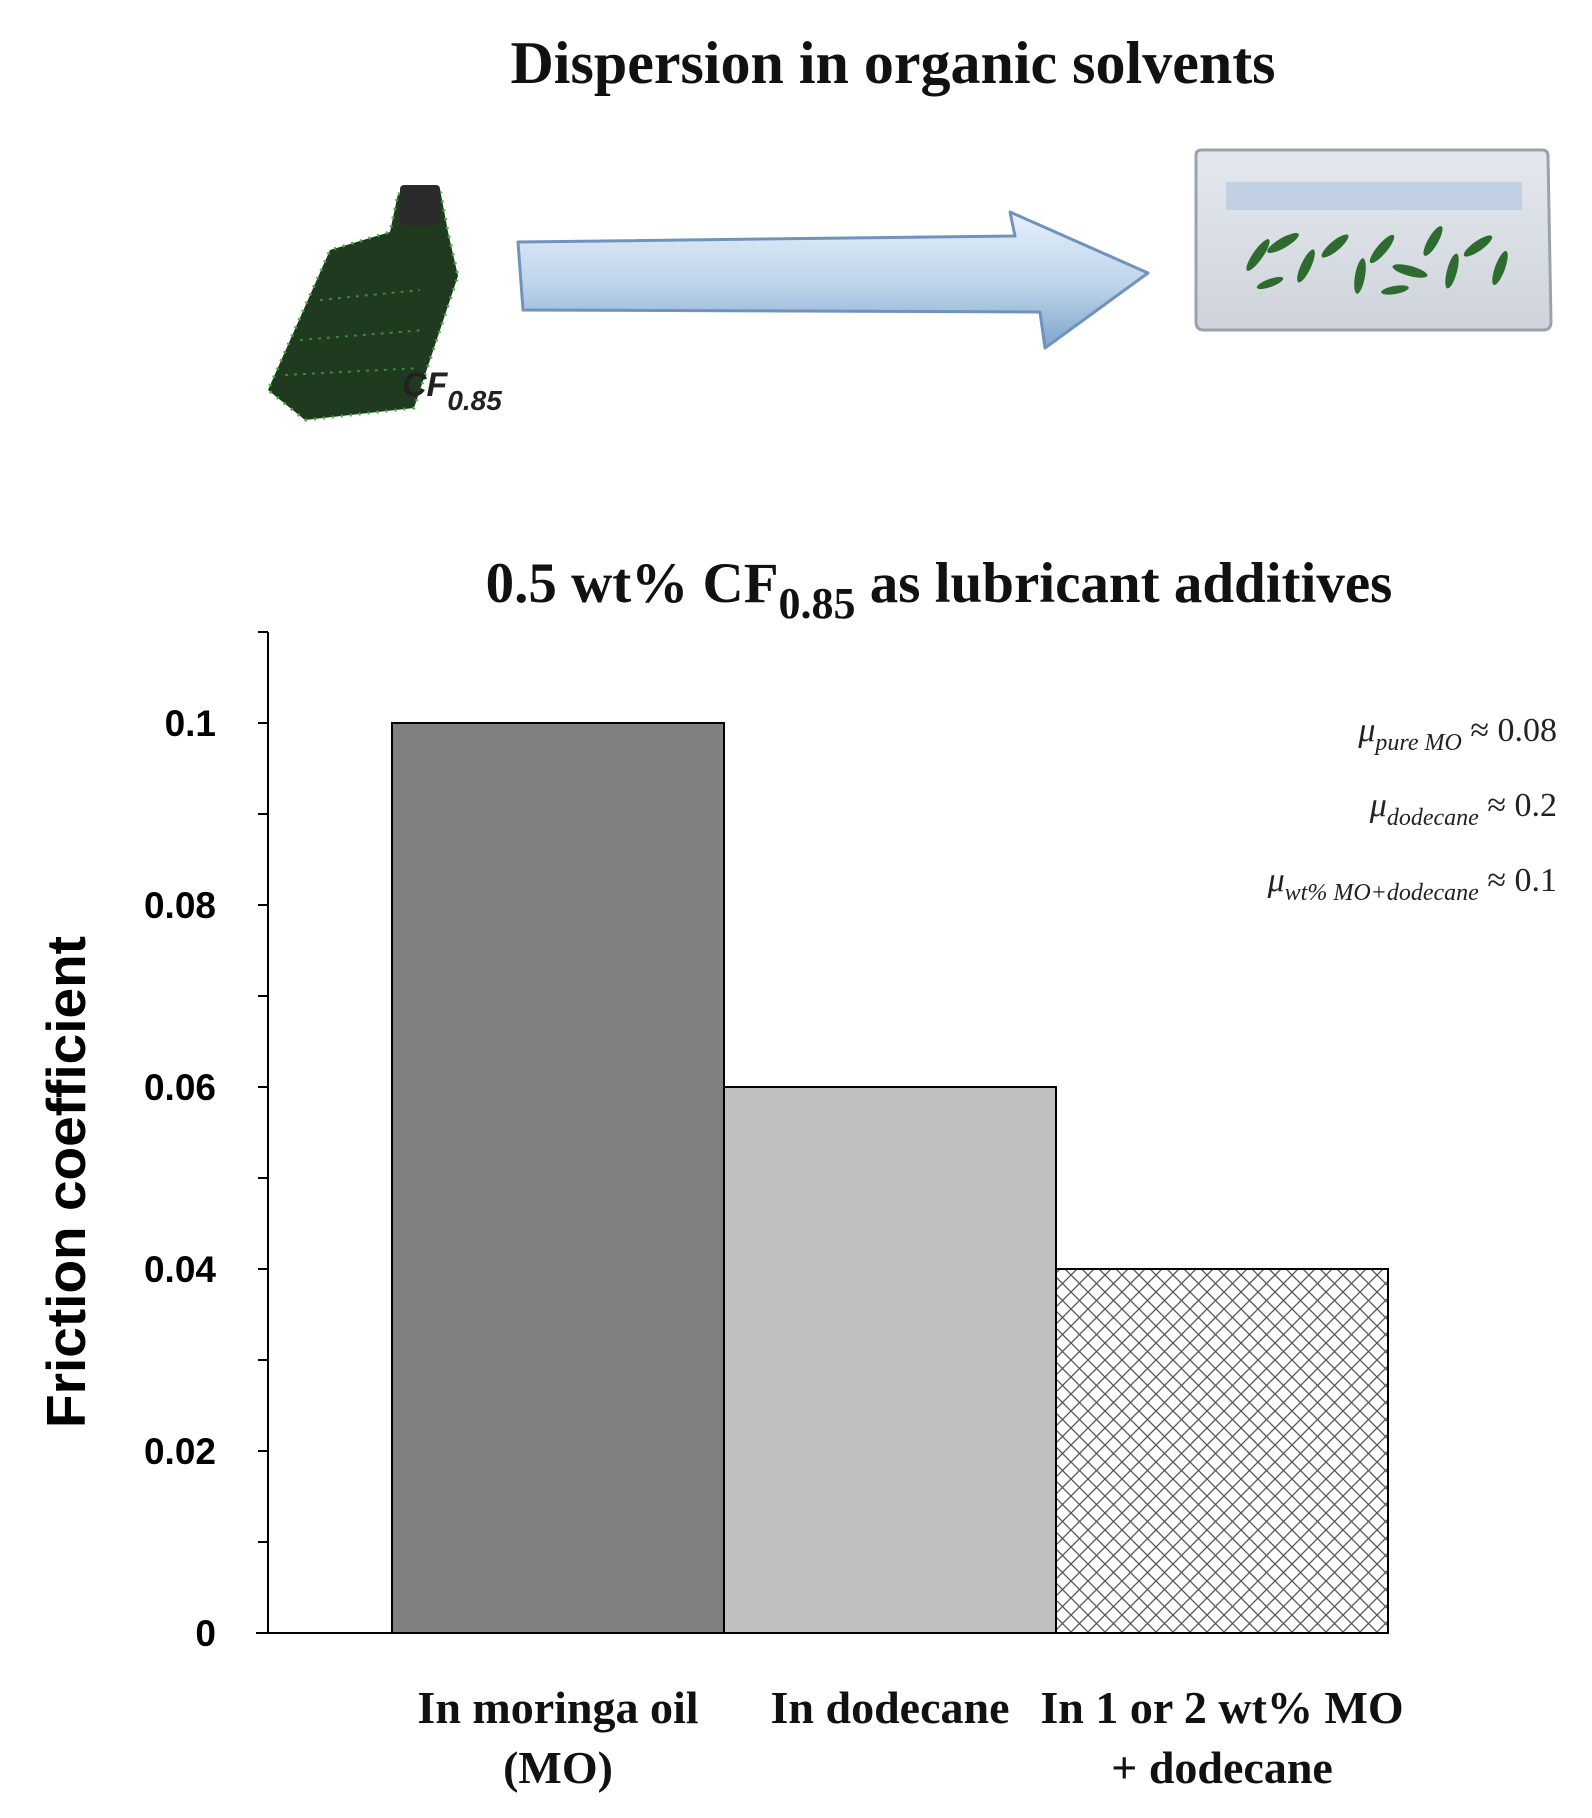 Image resolution: width=1592 pixels, height=1818 pixels. What do you see at coordinates (363, 303) in the screenshot?
I see `fluorinated-fiber-bundle-icon` at bounding box center [363, 303].